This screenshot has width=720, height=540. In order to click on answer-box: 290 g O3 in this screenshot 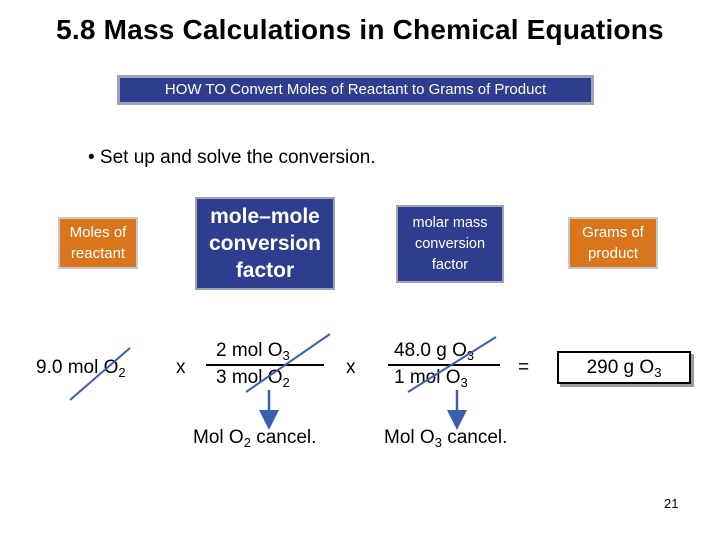, I will do `click(624, 367)`.